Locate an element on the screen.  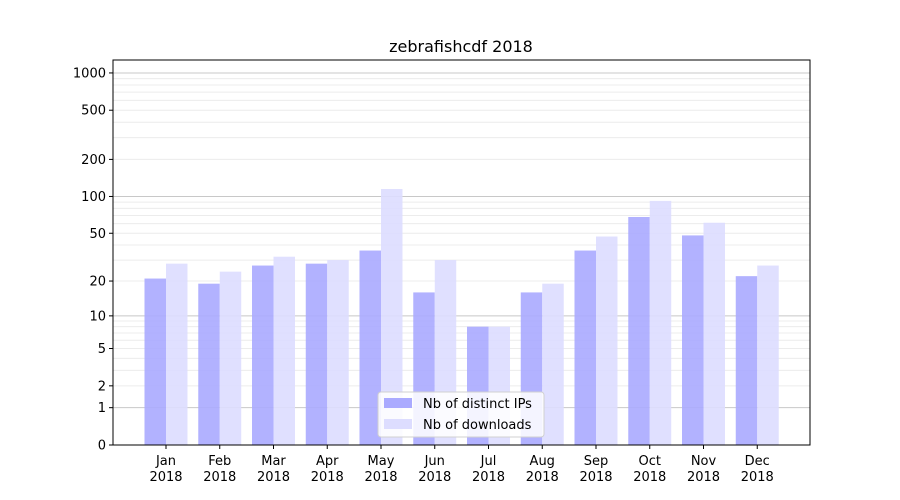
x-tick-label: May 2018 is located at coordinates (380, 469).